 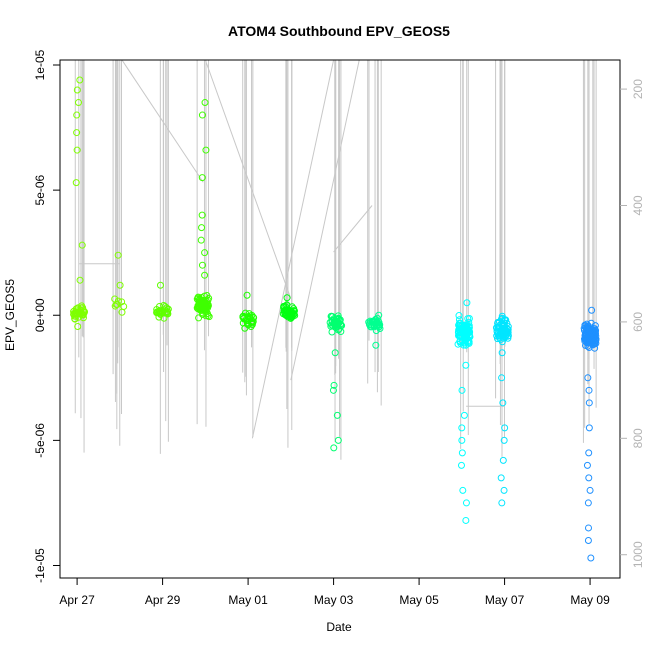 I want to click on x-tick-label: Apr 29, so click(x=163, y=600).